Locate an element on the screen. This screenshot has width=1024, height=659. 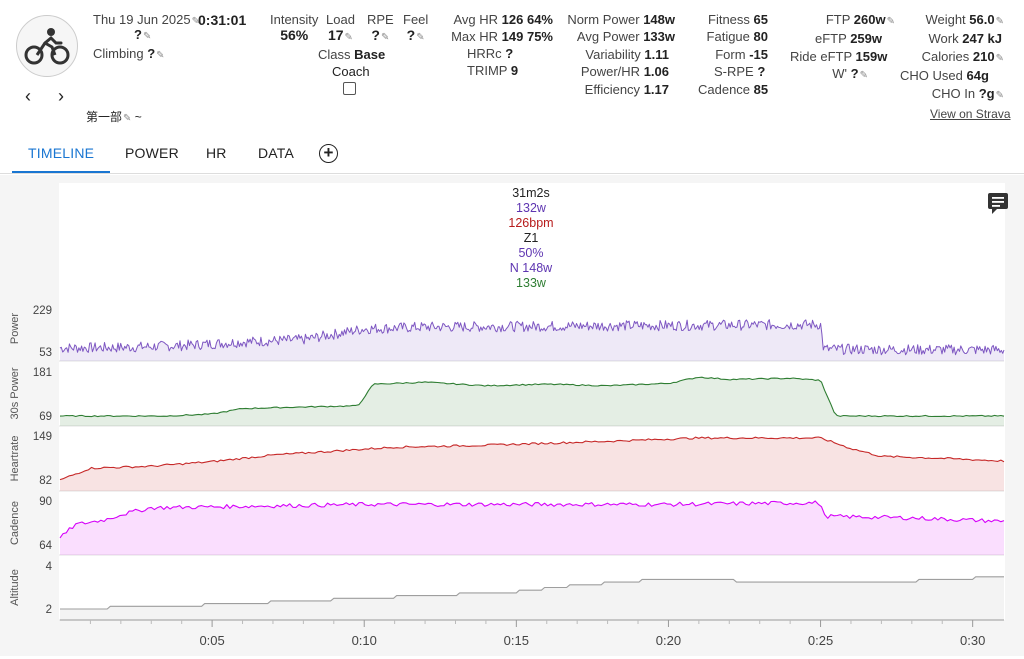
class-stat: Class Base is located at coordinates (352, 54).